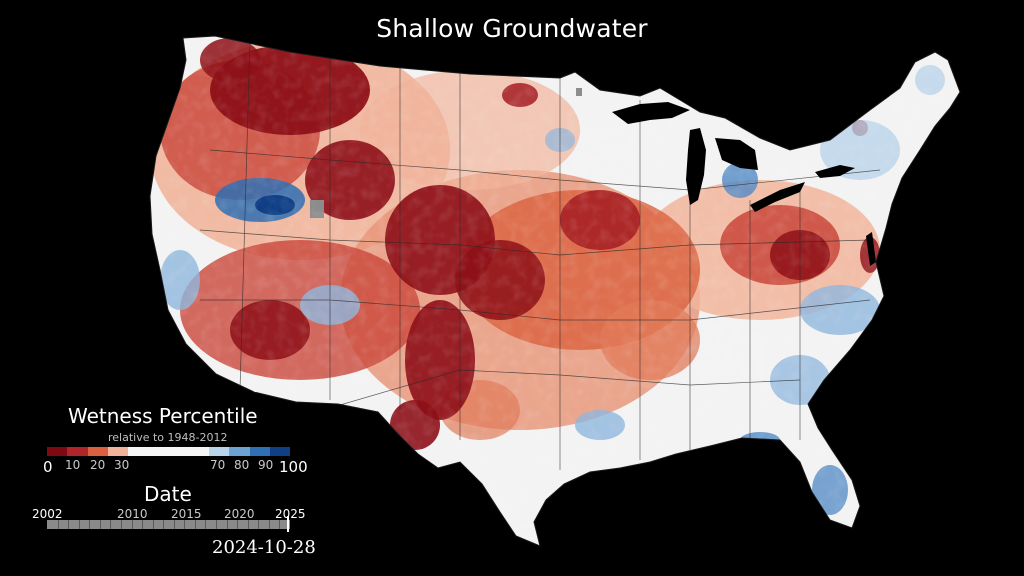 This screenshot has height=576, width=1024. Describe the element at coordinates (163, 416) in the screenshot. I see `legend-title: Wetness Percentile` at that location.